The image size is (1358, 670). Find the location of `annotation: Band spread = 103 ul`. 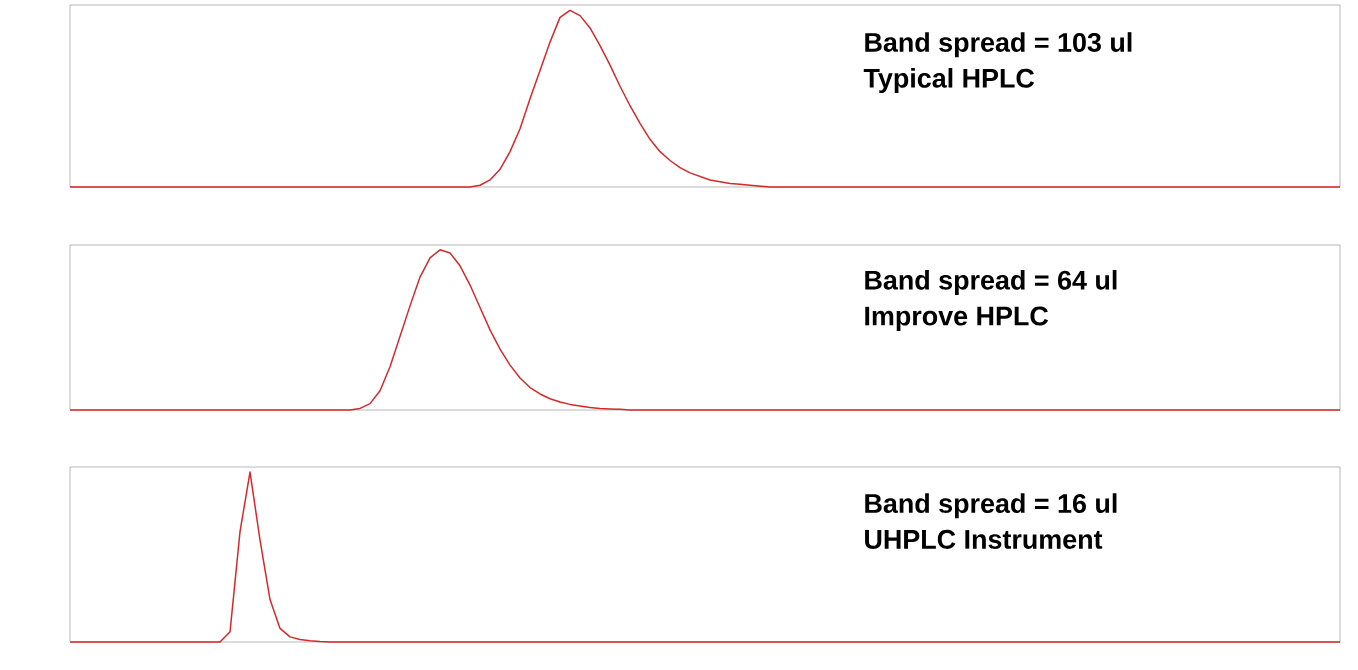

annotation: Band spread = 103 ul is located at coordinates (998, 45).